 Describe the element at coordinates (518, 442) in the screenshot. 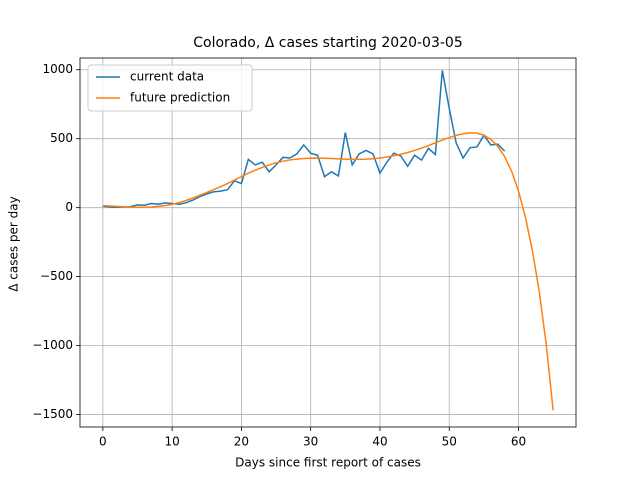

I see `x-tick-label: 60` at that location.